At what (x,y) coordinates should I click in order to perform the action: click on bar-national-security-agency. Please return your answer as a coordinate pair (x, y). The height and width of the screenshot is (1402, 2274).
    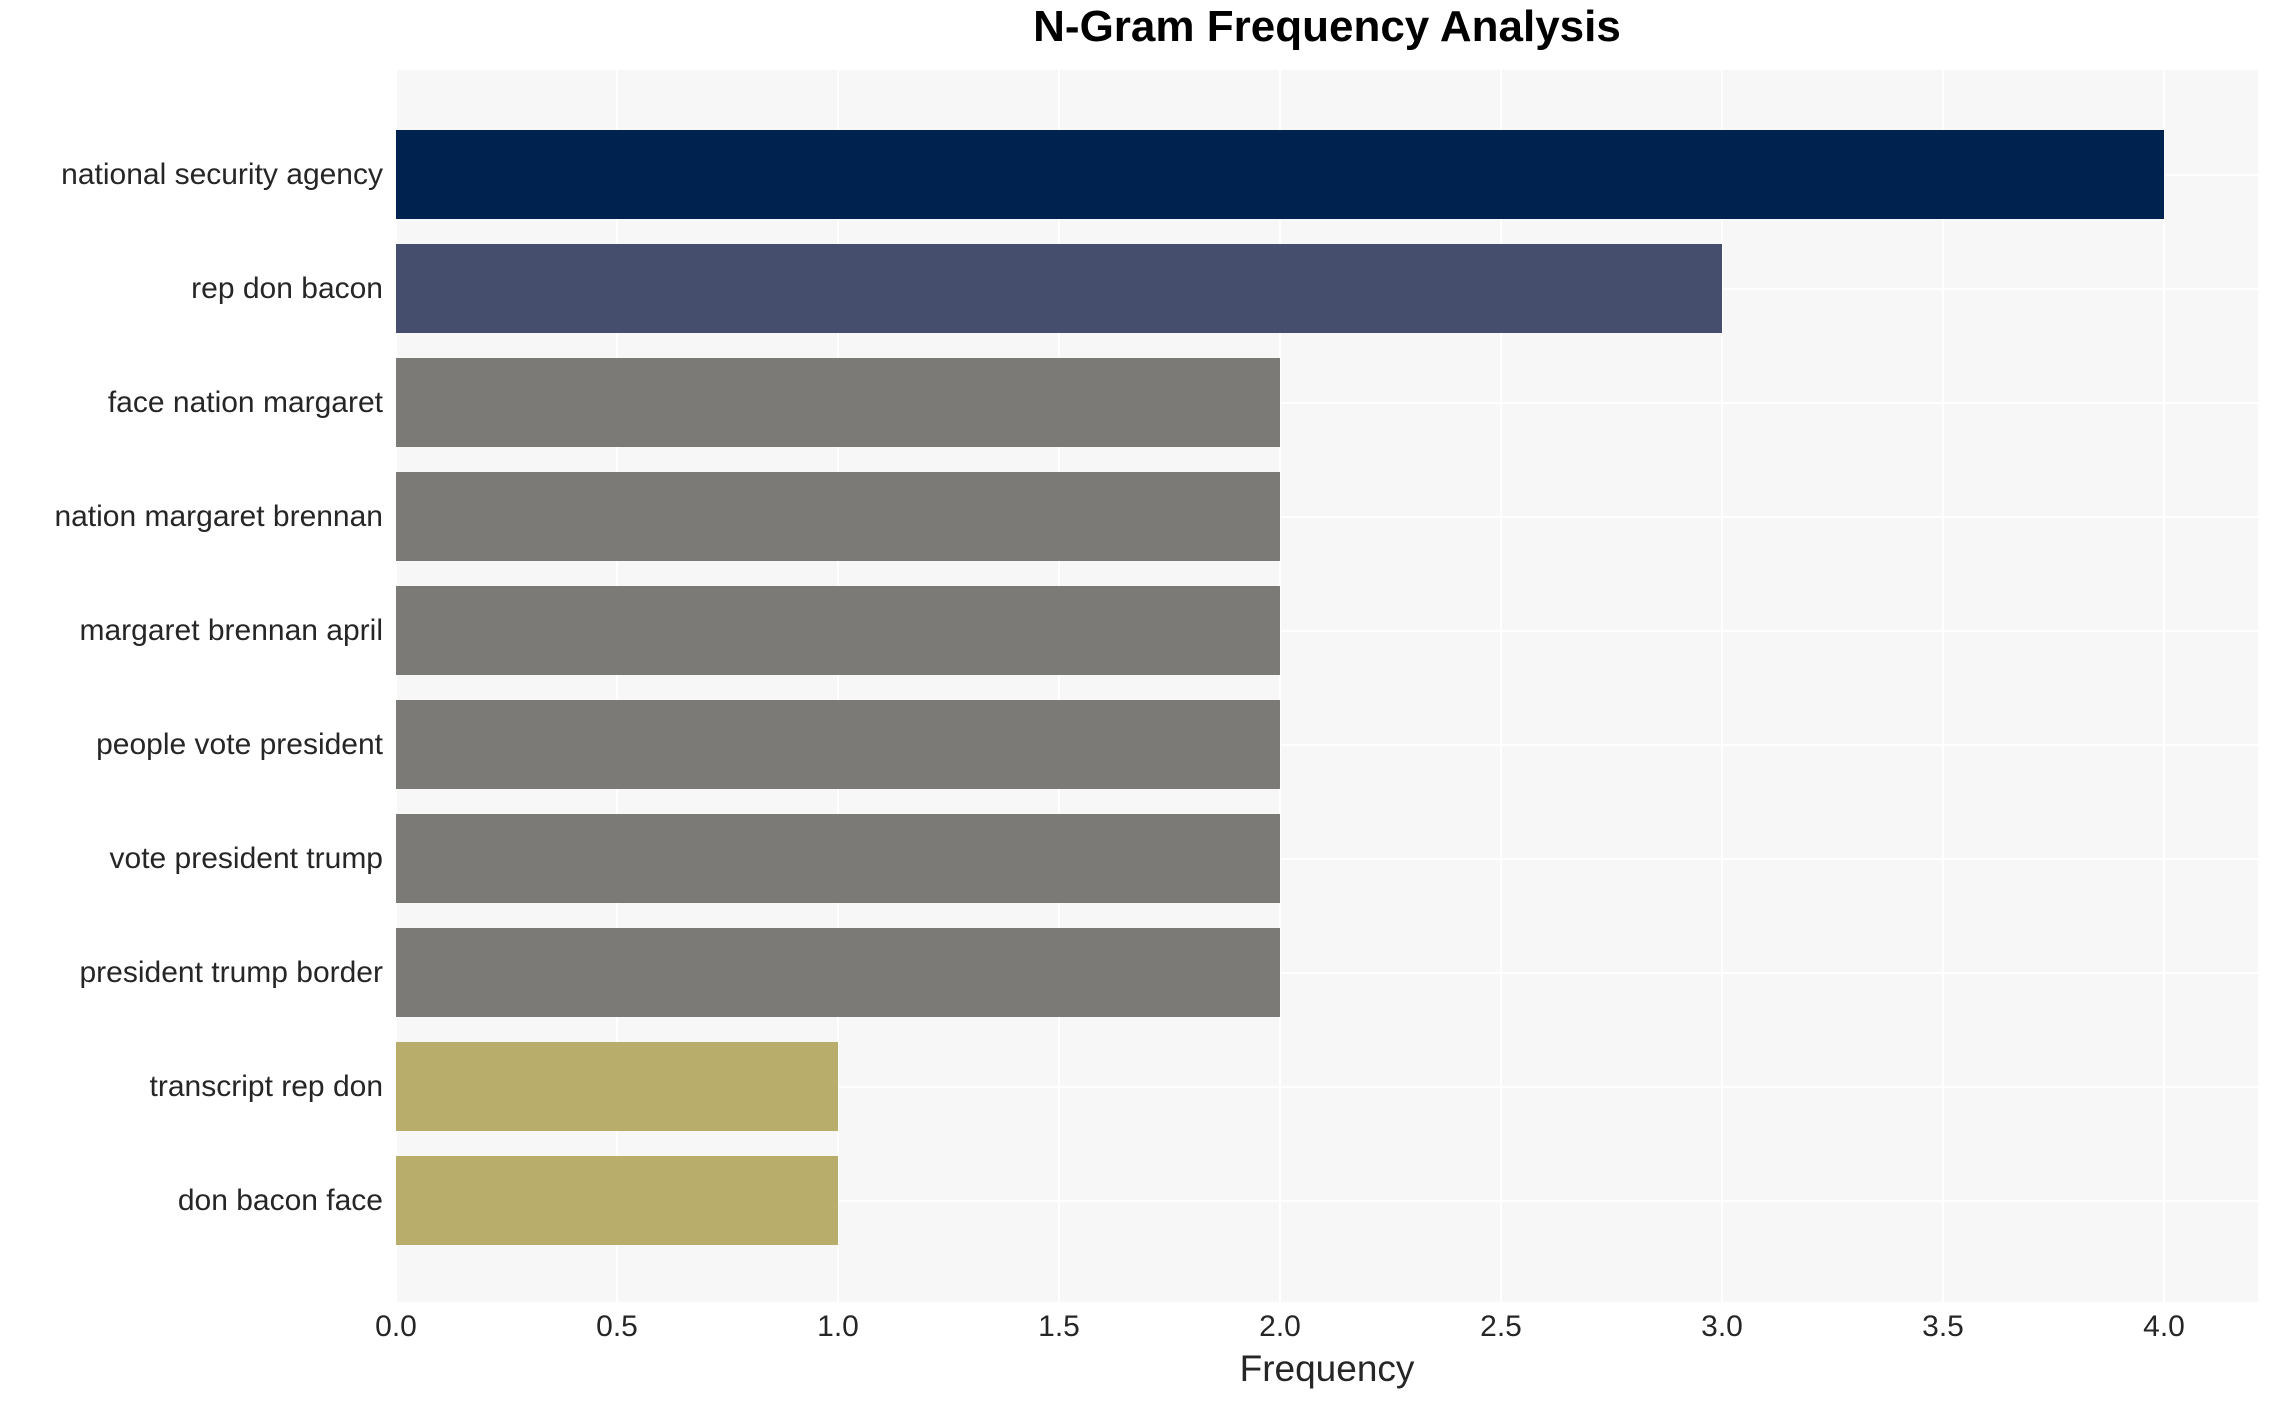
    Looking at the image, I should click on (1280, 174).